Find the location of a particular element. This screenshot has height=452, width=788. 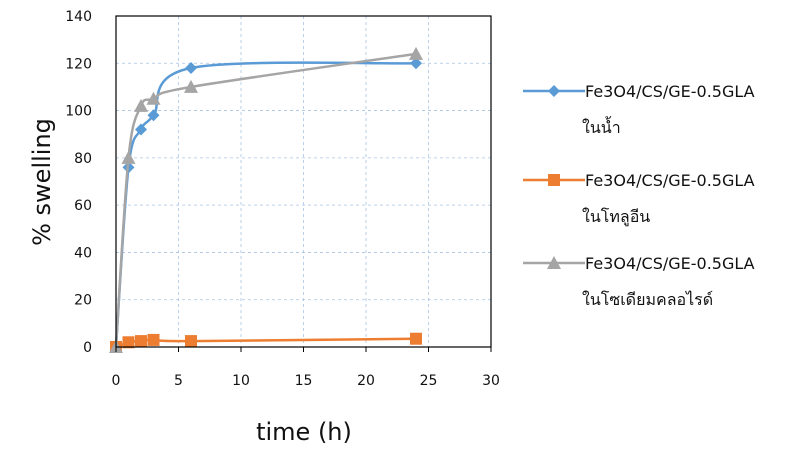

series-2-line is located at coordinates (266, 343).